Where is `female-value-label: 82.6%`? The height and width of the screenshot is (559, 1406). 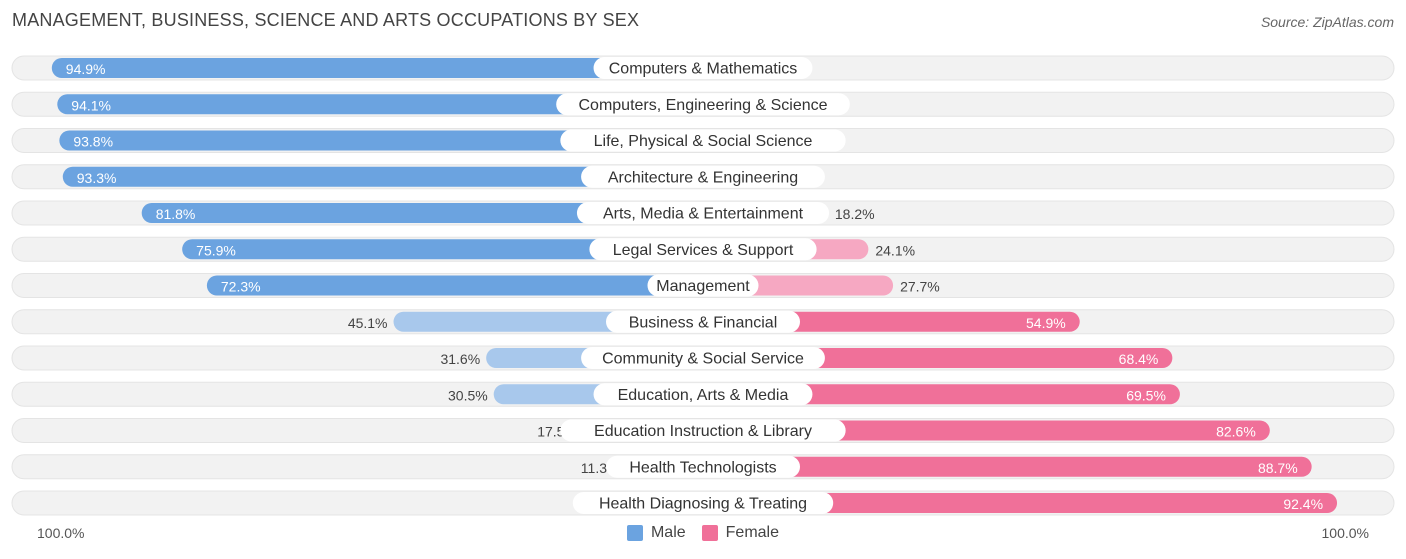 female-value-label: 82.6% is located at coordinates (1236, 432).